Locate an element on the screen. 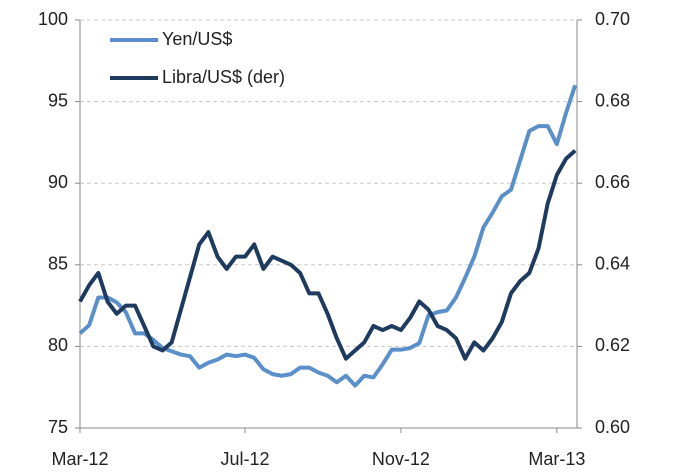 The width and height of the screenshot is (673, 476). y2-tick-label: 0.66 is located at coordinates (612, 182).